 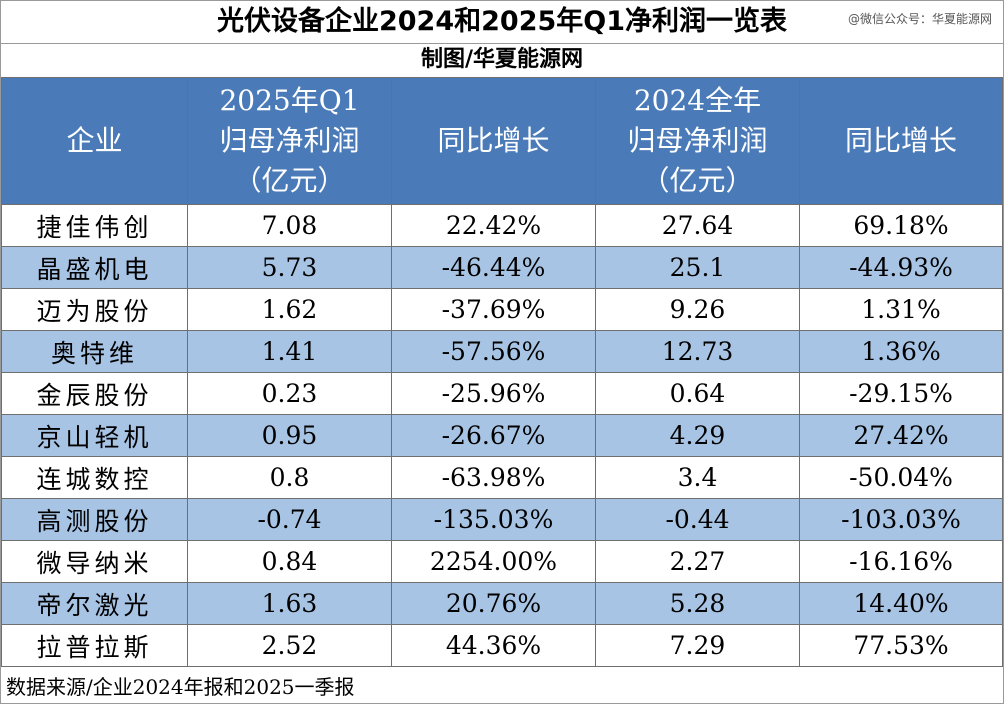 What do you see at coordinates (289, 519) in the screenshot?
I see `q1-profit-cell: -0.74` at bounding box center [289, 519].